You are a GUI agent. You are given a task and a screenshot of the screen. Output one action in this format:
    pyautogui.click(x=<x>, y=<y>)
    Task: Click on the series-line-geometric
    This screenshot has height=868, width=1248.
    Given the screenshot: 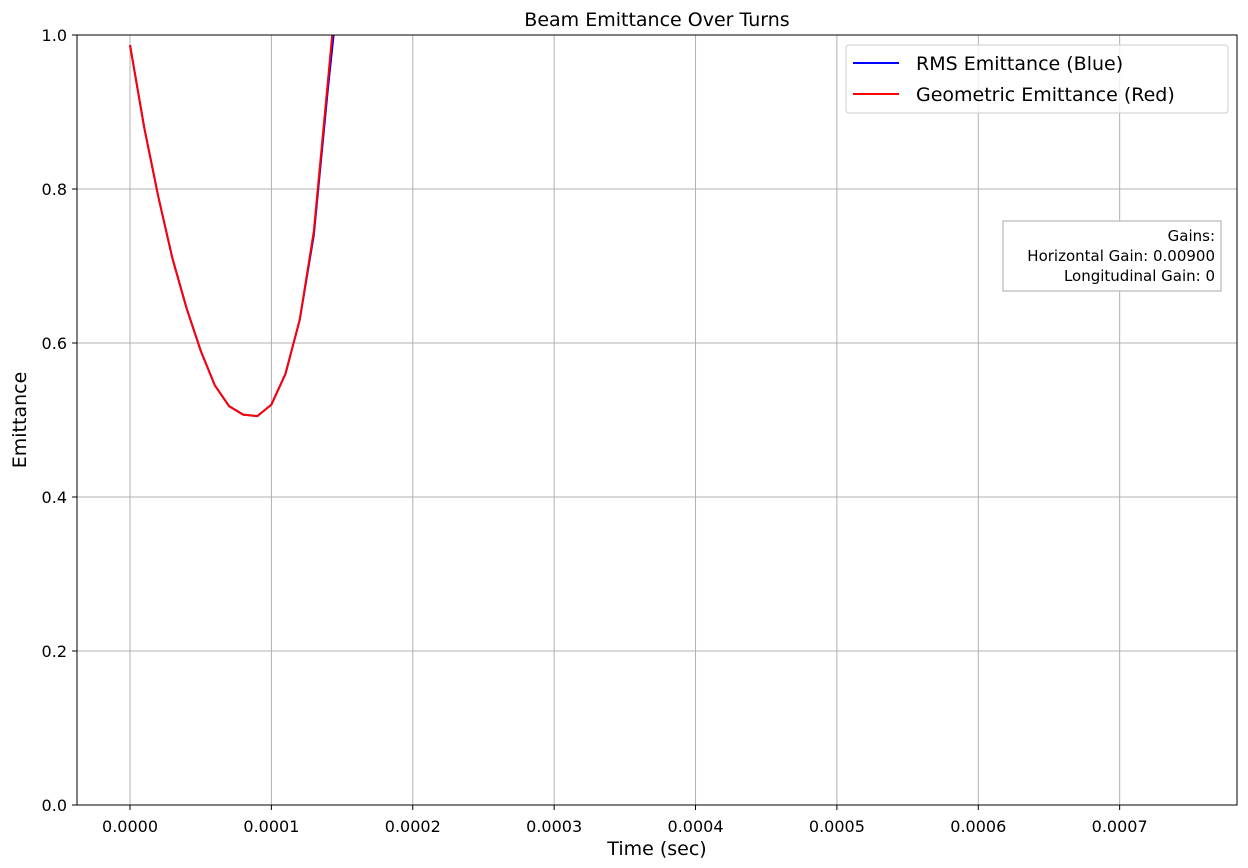 What is the action you would take?
    pyautogui.click(x=231, y=226)
    